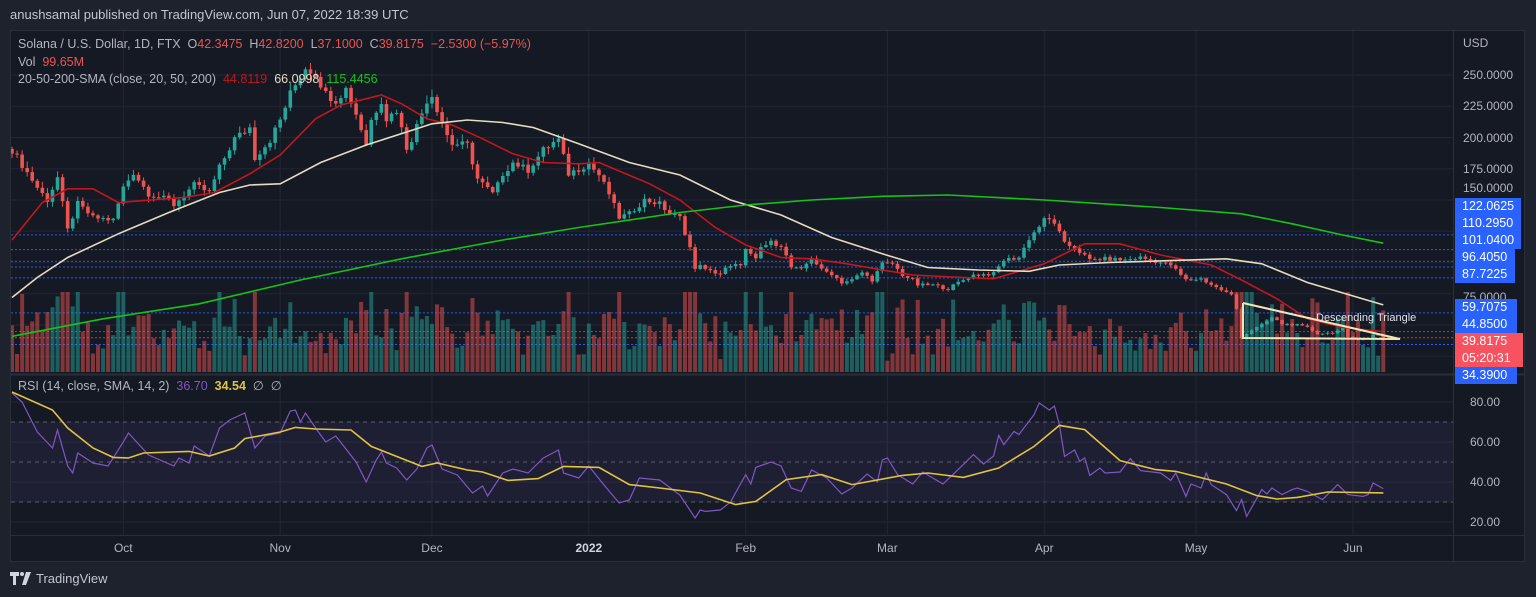 The image size is (1536, 597). I want to click on time-axis-label: May, so click(1196, 548).